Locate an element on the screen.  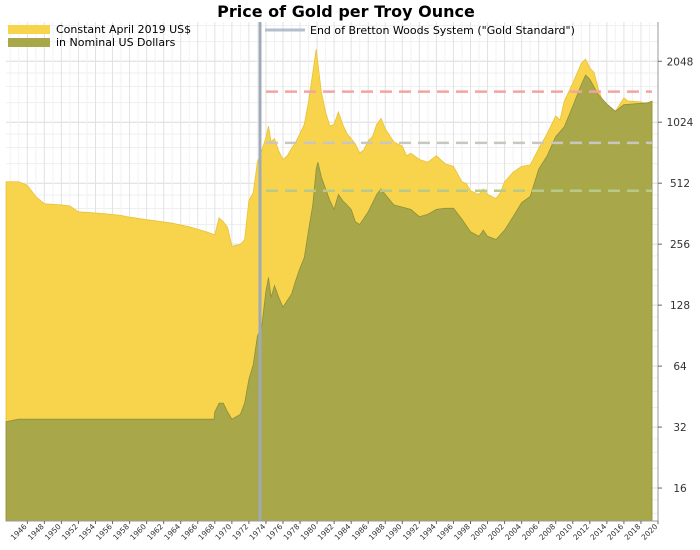
y-tick-label: 1024 is located at coordinates (680, 123).